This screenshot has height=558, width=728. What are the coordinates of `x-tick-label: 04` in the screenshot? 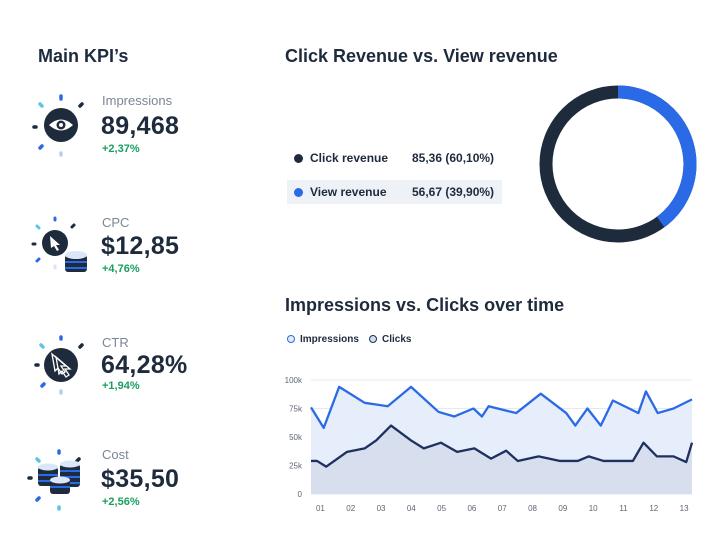 It's located at (411, 508).